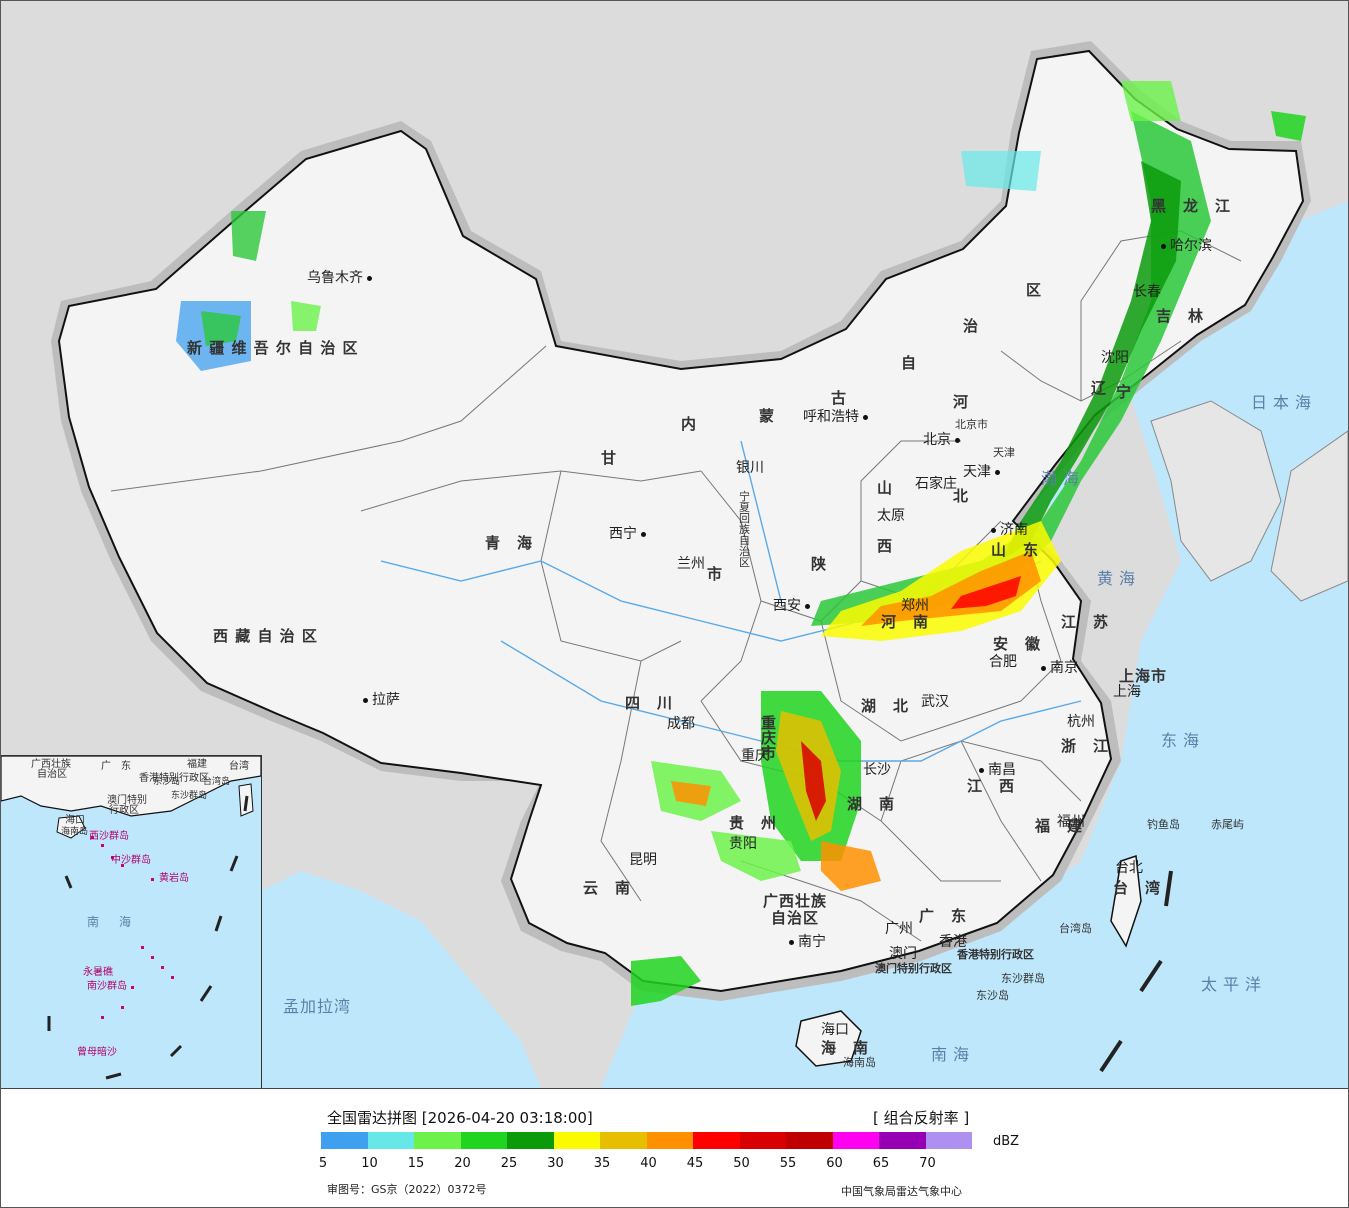  What do you see at coordinates (1136, 971) in the screenshot?
I see `maritime-boundary-marks` at bounding box center [1136, 971].